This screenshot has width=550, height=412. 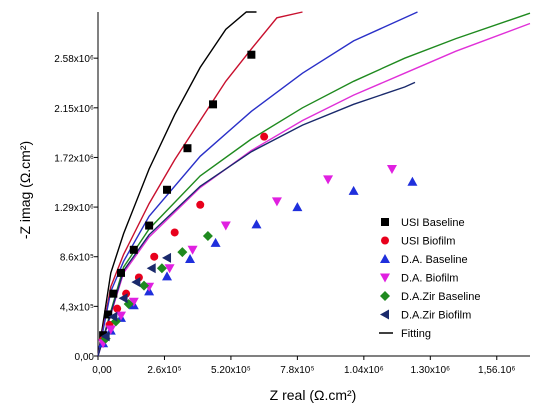 What do you see at coordinates (74, 59) in the screenshot?
I see `y-tick-label: 2.58x10⁶` at bounding box center [74, 59].